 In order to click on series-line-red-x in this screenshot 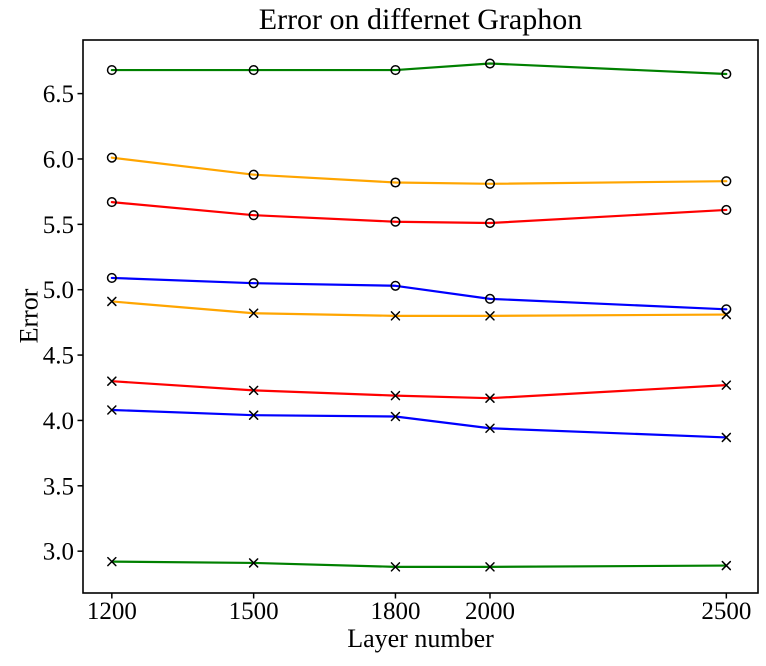, I will do `click(419, 390)`.